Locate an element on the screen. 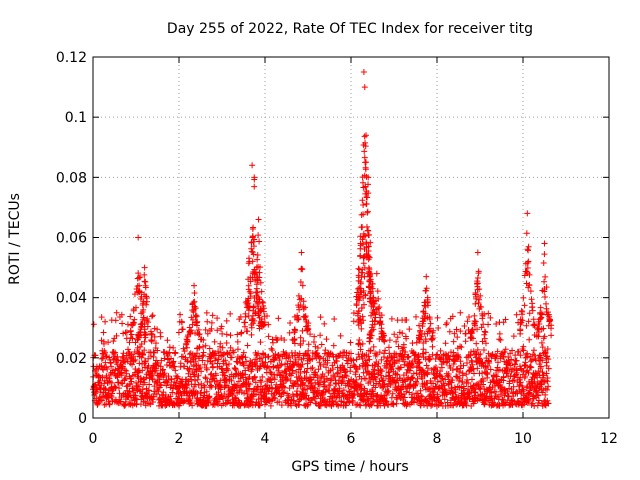 The image size is (640, 480). x-axis-label: GPS time / hours is located at coordinates (349, 467).